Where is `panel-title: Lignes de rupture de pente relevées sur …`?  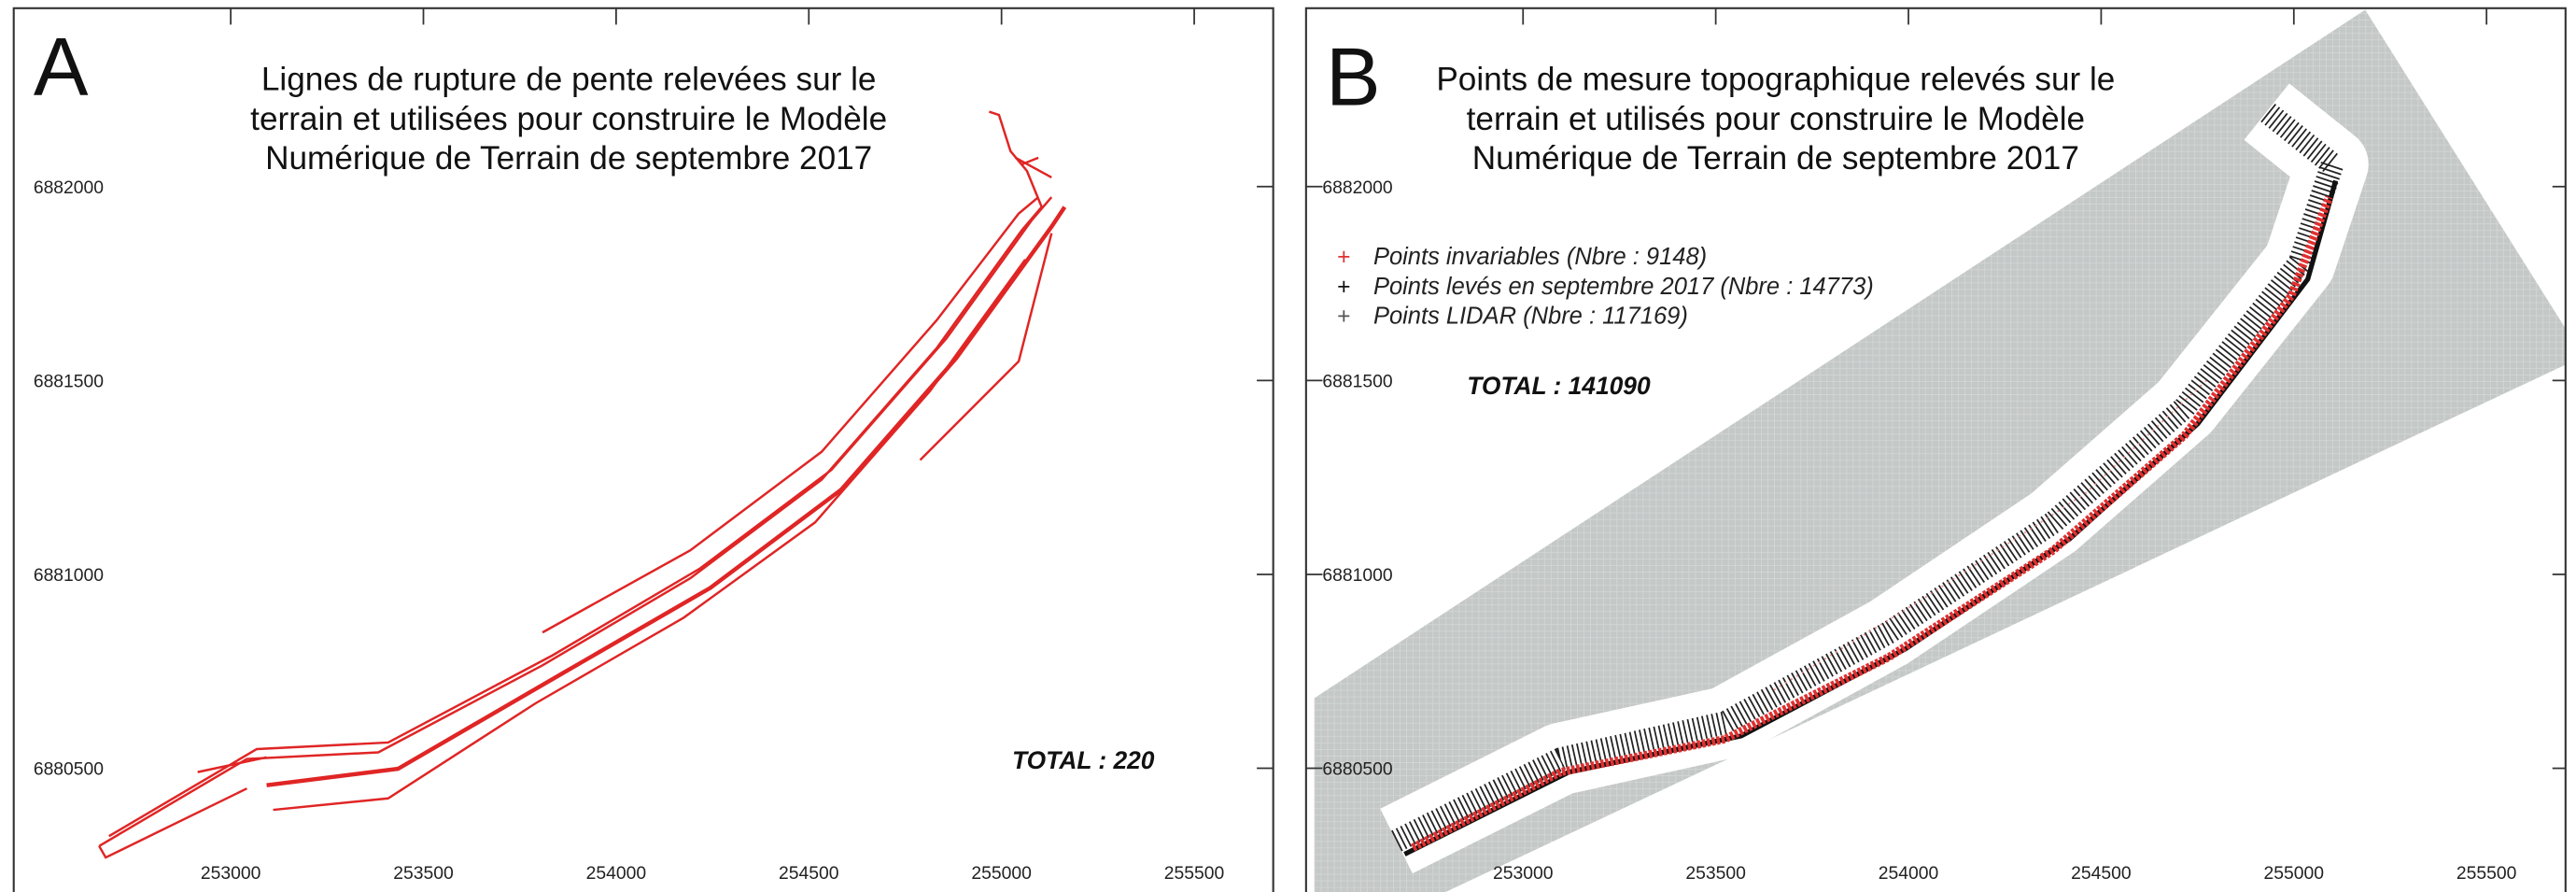
panel-title: Lignes de rupture de pente relevées sur … is located at coordinates (569, 80).